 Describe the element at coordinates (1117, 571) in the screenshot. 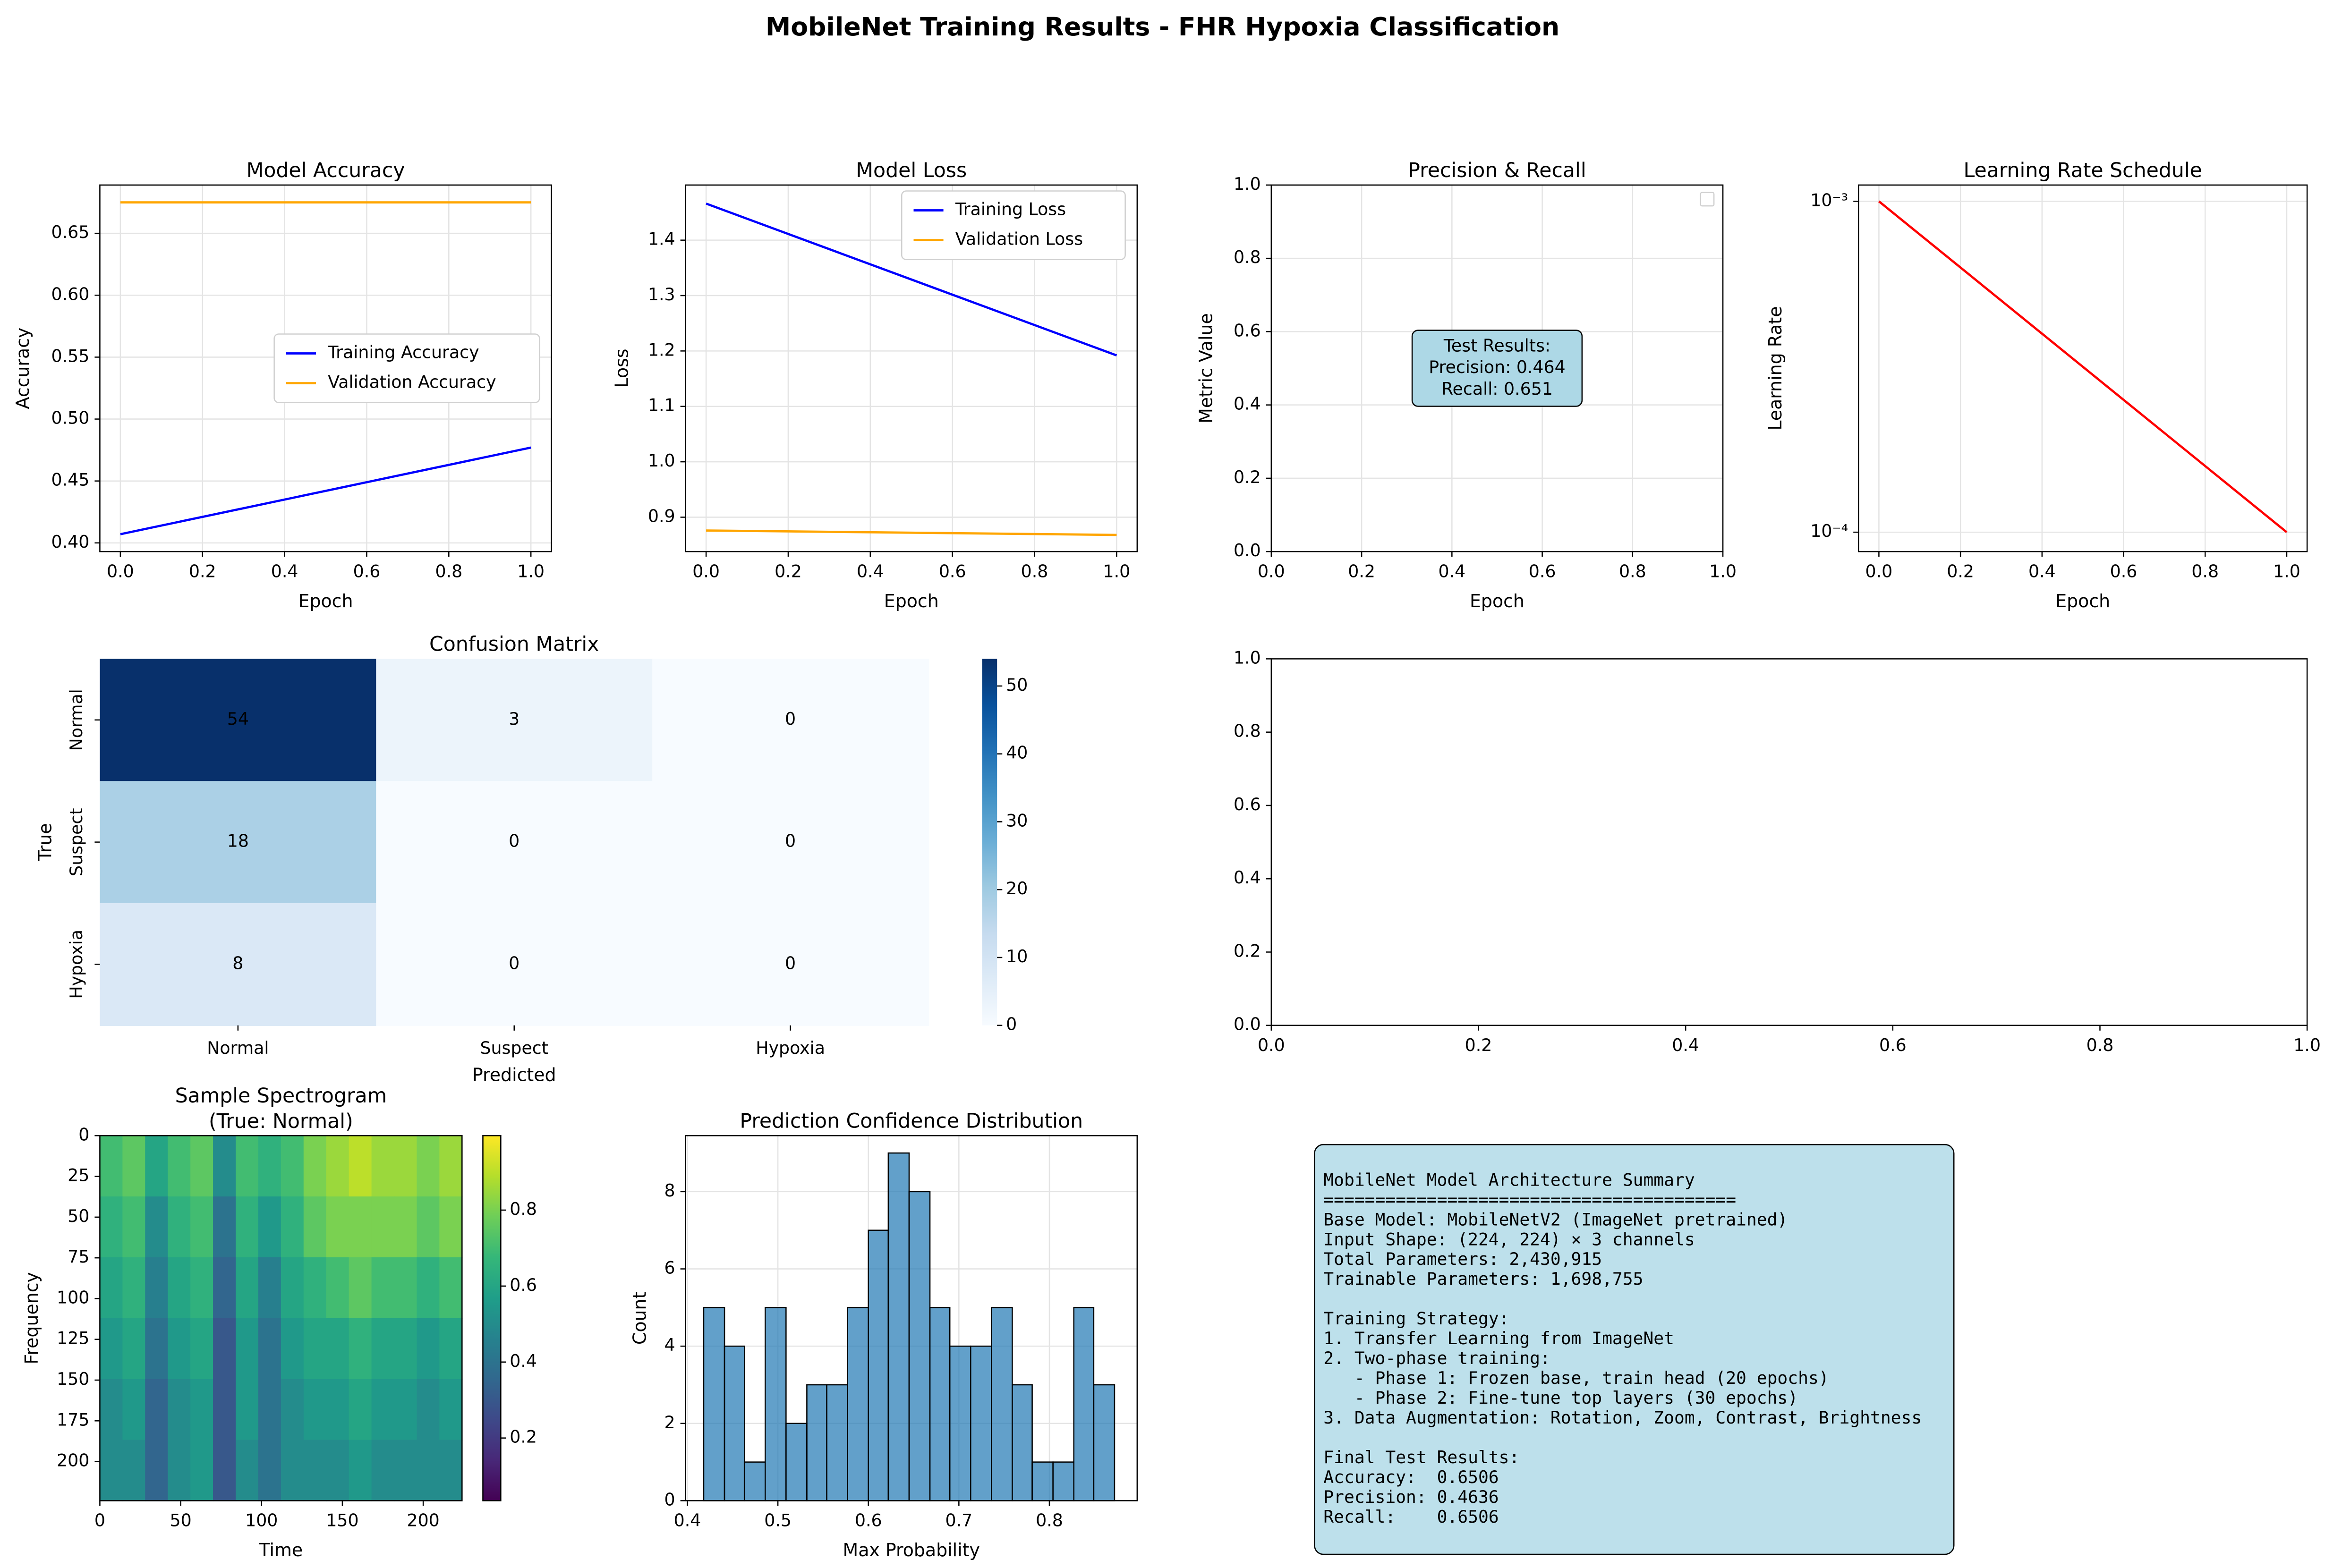

I see `x-tick-label: 1.0` at that location.